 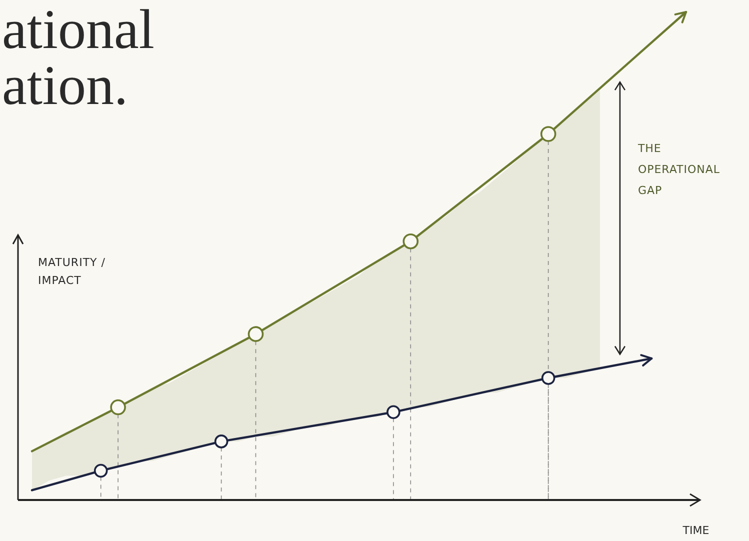 What do you see at coordinates (696, 530) in the screenshot?
I see `x-axis-title: TIME` at bounding box center [696, 530].